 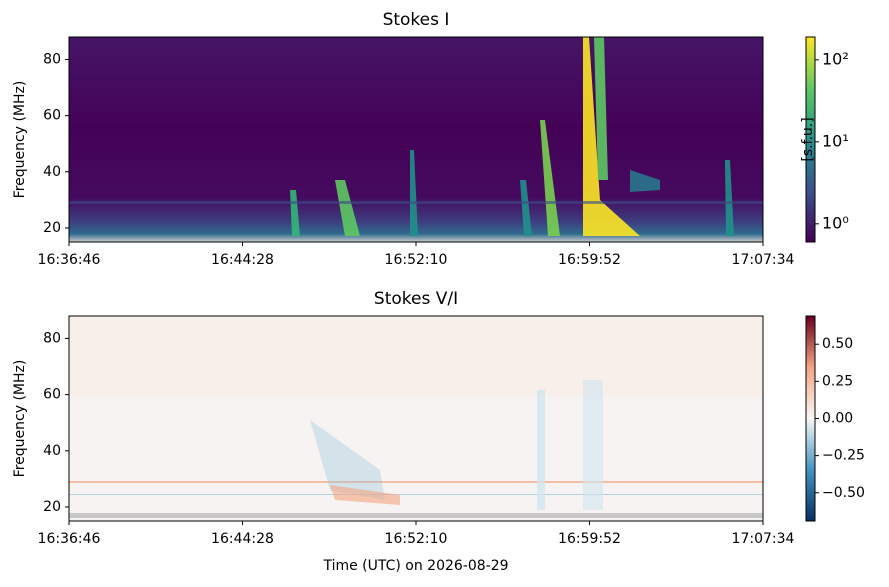 I want to click on colorbar-tick-label: 0.00, so click(x=837, y=419).